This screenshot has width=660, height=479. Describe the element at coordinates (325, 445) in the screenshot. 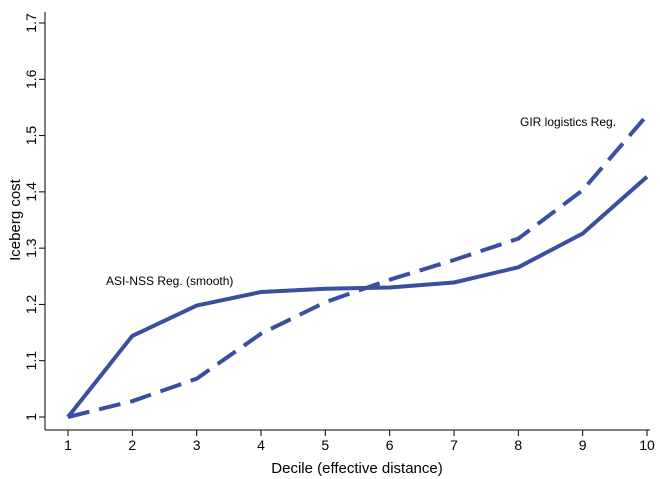

I see `x-tick-label: 5` at that location.